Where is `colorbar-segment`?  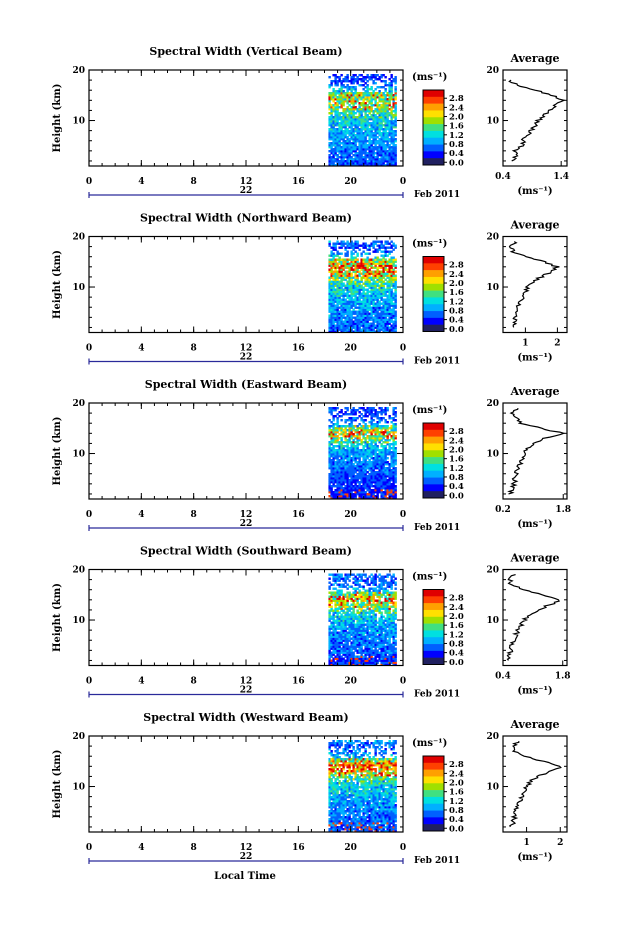
colorbar-segment is located at coordinates (433, 121).